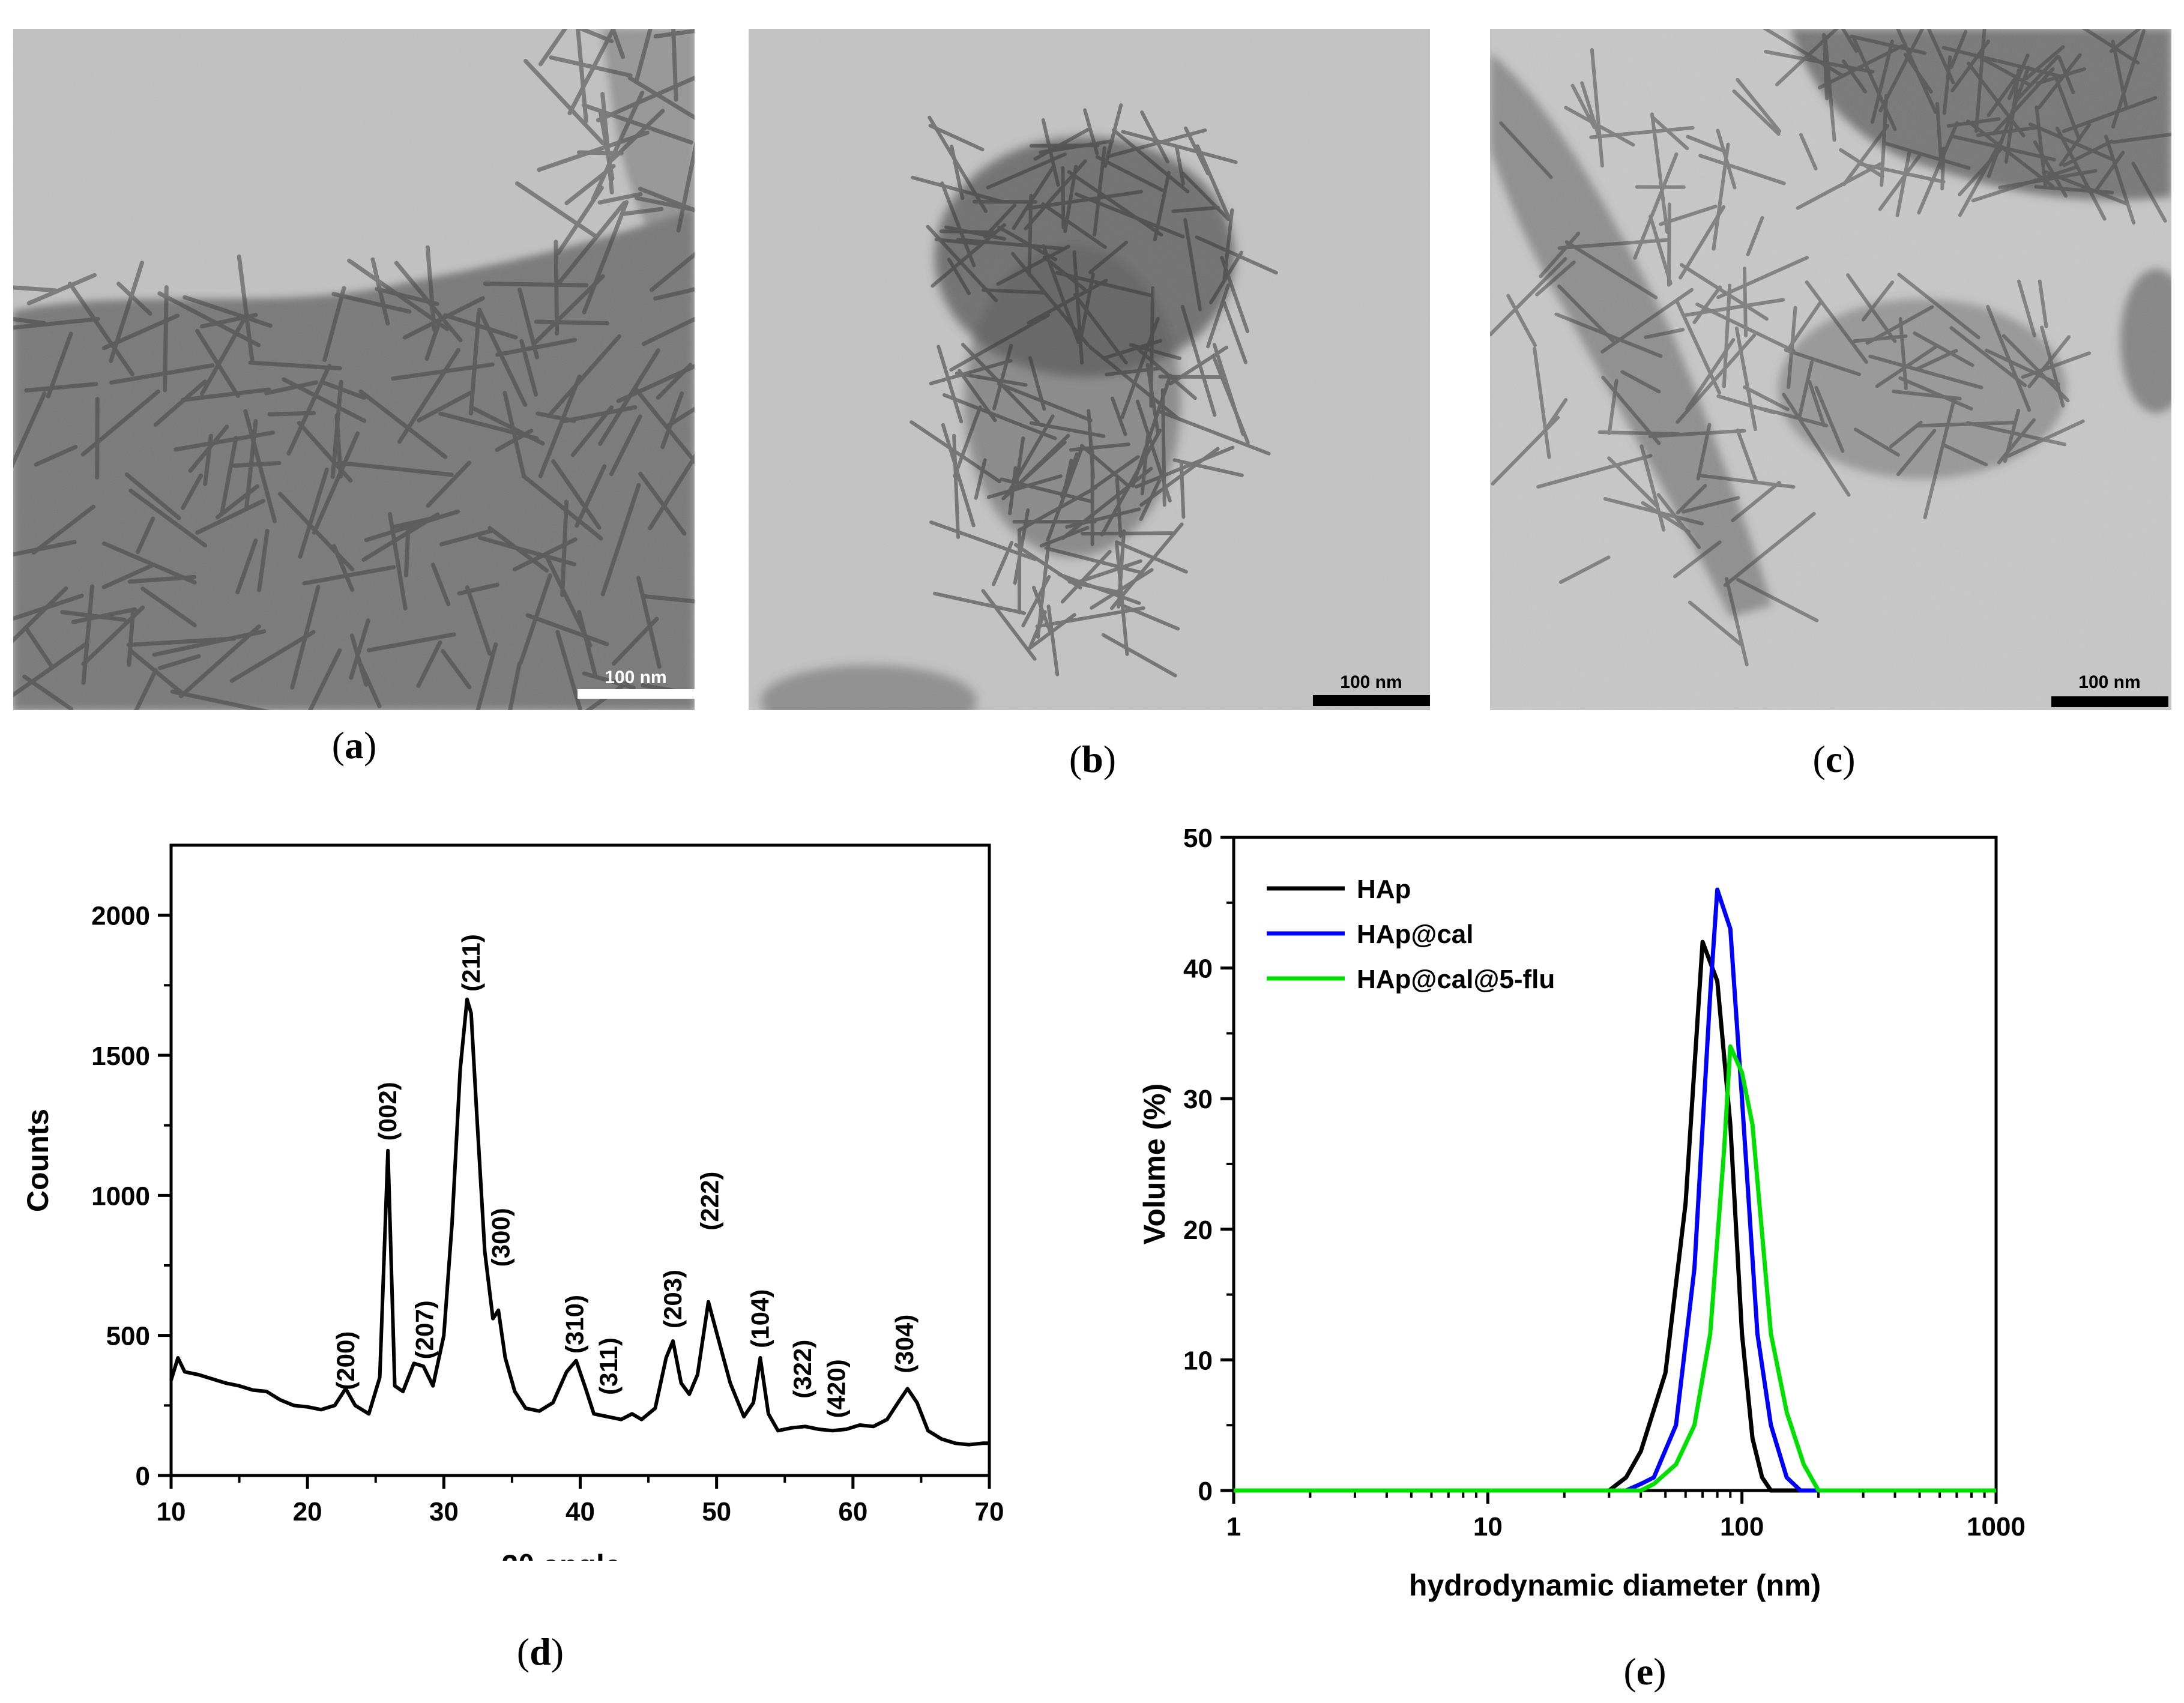 This screenshot has height=1703, width=2184. Describe the element at coordinates (354, 745) in the screenshot. I see `caption-a: (a)` at that location.